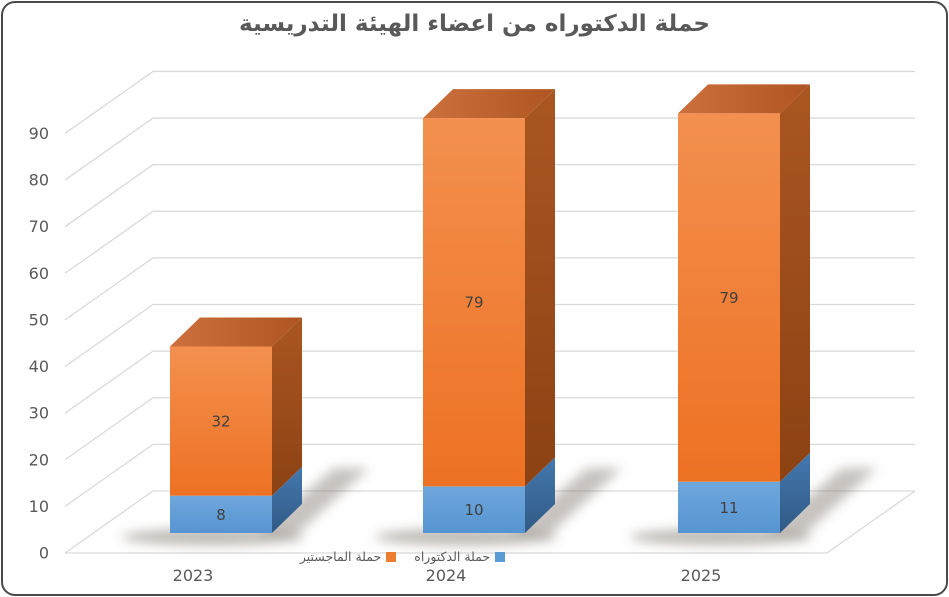 This screenshot has height=597, width=949. I want to click on bar-2024-phd-front, so click(474, 509).